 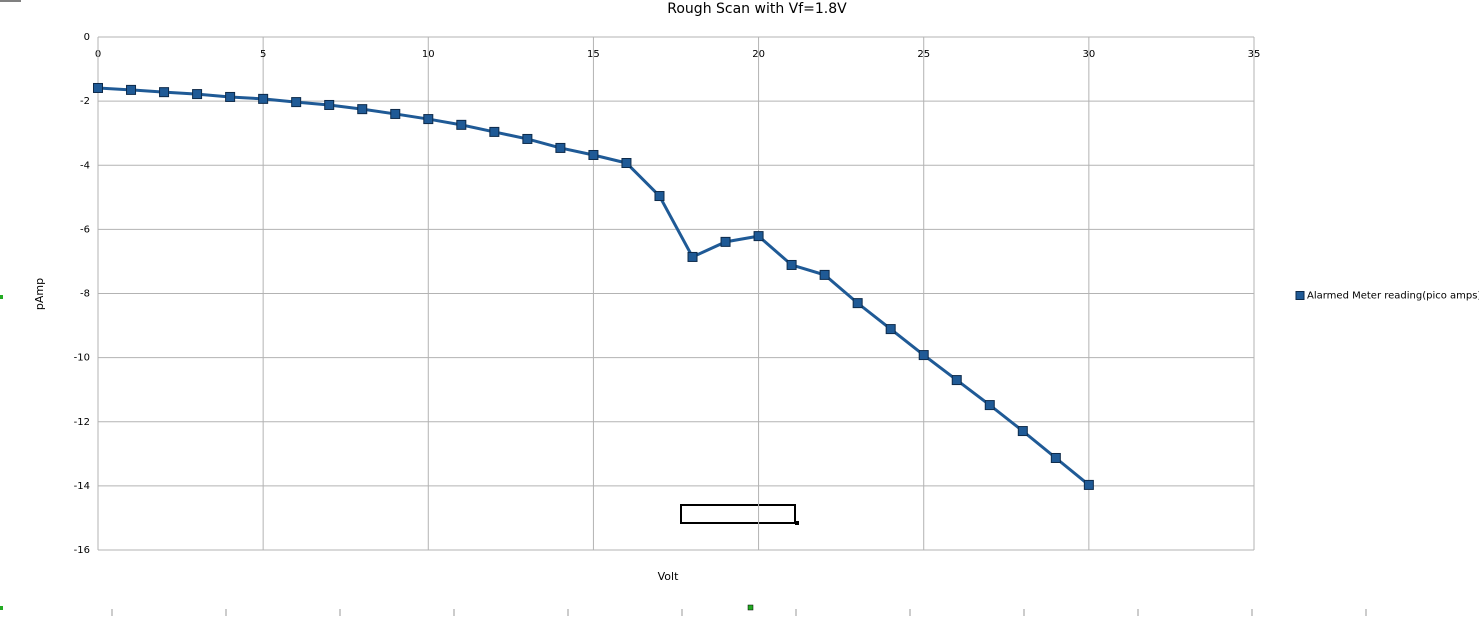 I want to click on y-tick-label: -4, so click(x=85, y=165).